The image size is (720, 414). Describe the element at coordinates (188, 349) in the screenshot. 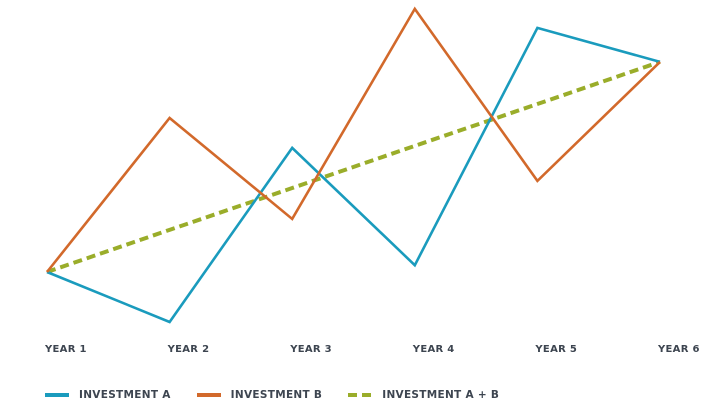

I see `x-tick-label: YEAR 2` at that location.